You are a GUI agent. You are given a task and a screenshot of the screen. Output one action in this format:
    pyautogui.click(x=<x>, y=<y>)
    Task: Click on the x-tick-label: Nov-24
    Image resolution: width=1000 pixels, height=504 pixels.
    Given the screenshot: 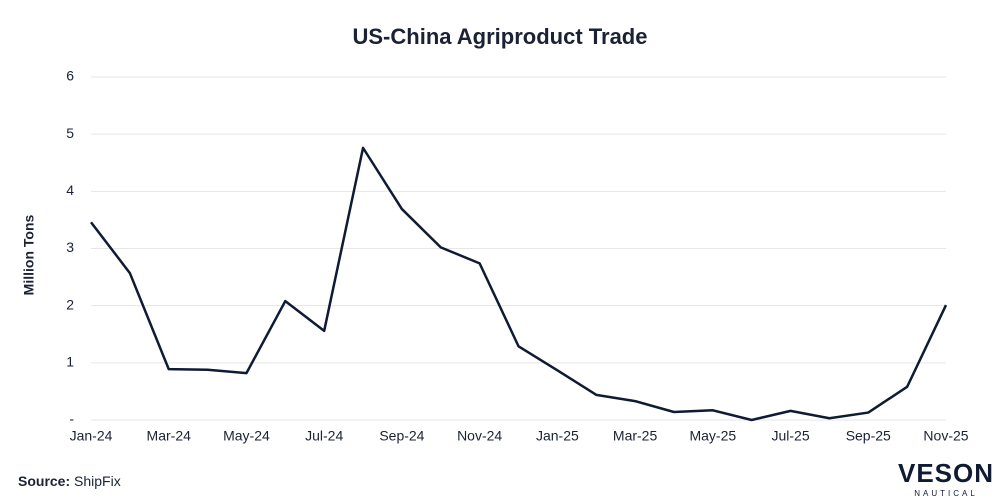 What is the action you would take?
    pyautogui.click(x=479, y=436)
    